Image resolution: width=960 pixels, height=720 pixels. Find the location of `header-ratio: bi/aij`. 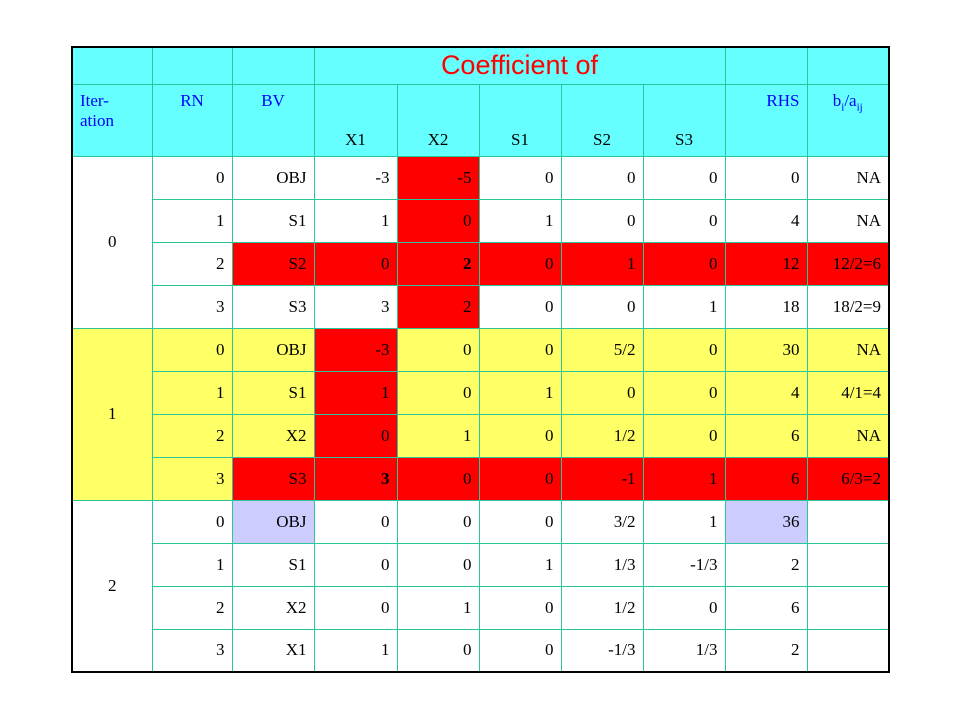

header-ratio: bi/aij is located at coordinates (848, 120).